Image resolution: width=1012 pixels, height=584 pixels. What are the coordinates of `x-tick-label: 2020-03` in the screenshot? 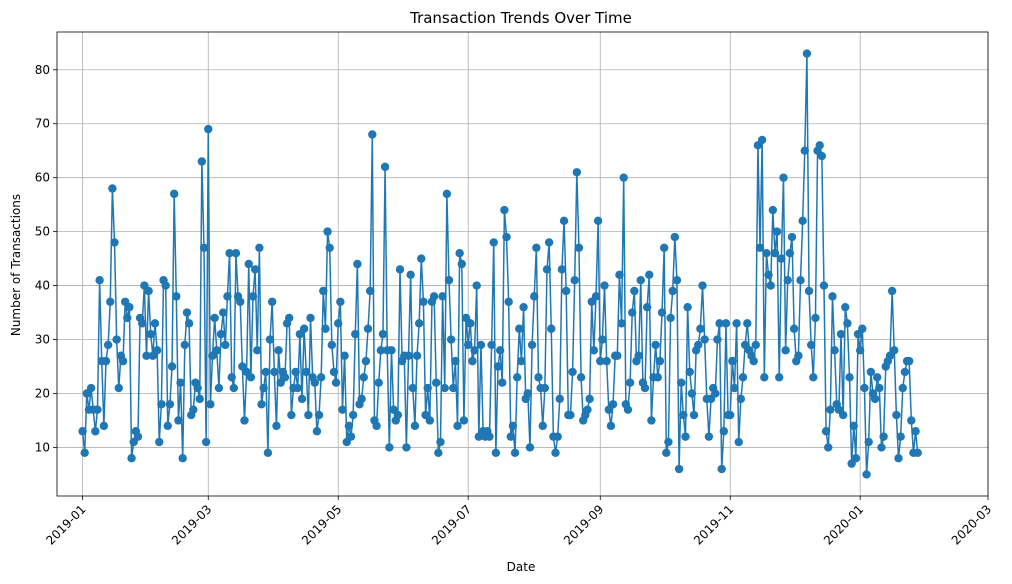 It's located at (971, 524).